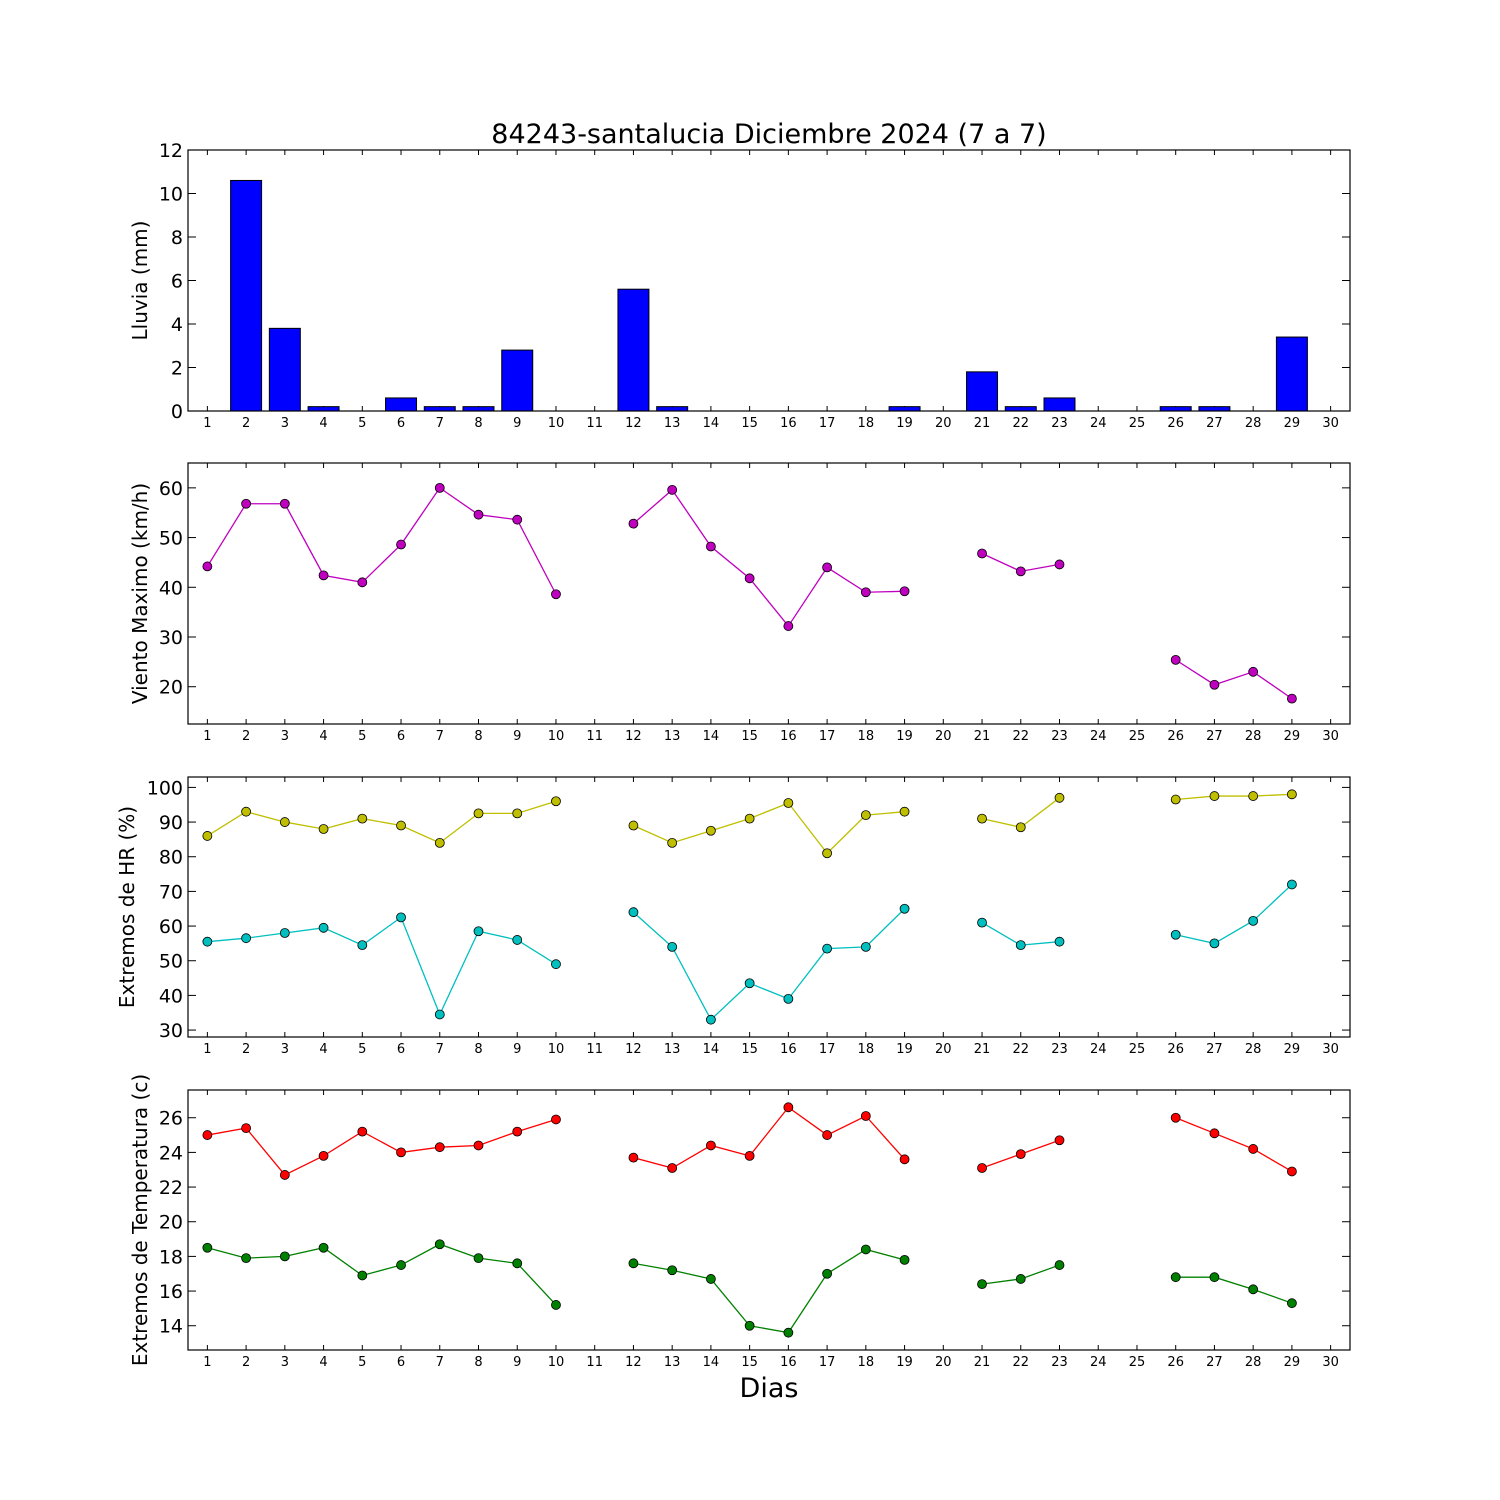 Image resolution: width=1500 pixels, height=1500 pixels. I want to click on x-tick-label: 19, so click(904, 1049).